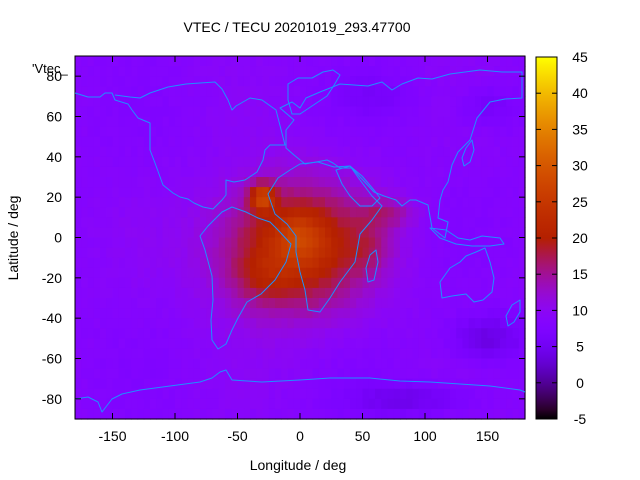 This screenshot has height=480, width=640. I want to click on coastline-new-zealand, so click(513, 313).